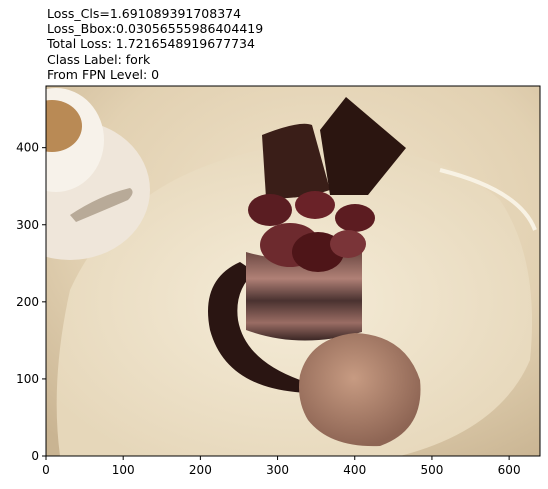 This screenshot has width=548, height=489. What do you see at coordinates (99, 59) in the screenshot?
I see `class-label-text: Class Label: fork` at bounding box center [99, 59].